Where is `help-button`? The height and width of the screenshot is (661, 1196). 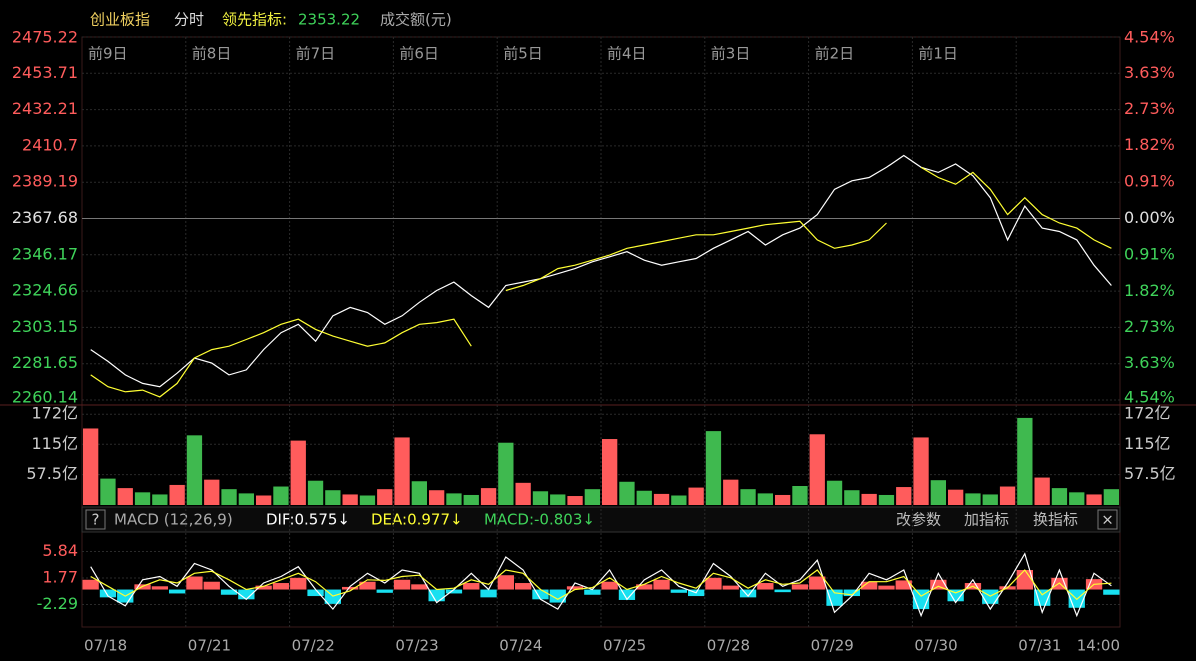
help-button is located at coordinates (95, 519).